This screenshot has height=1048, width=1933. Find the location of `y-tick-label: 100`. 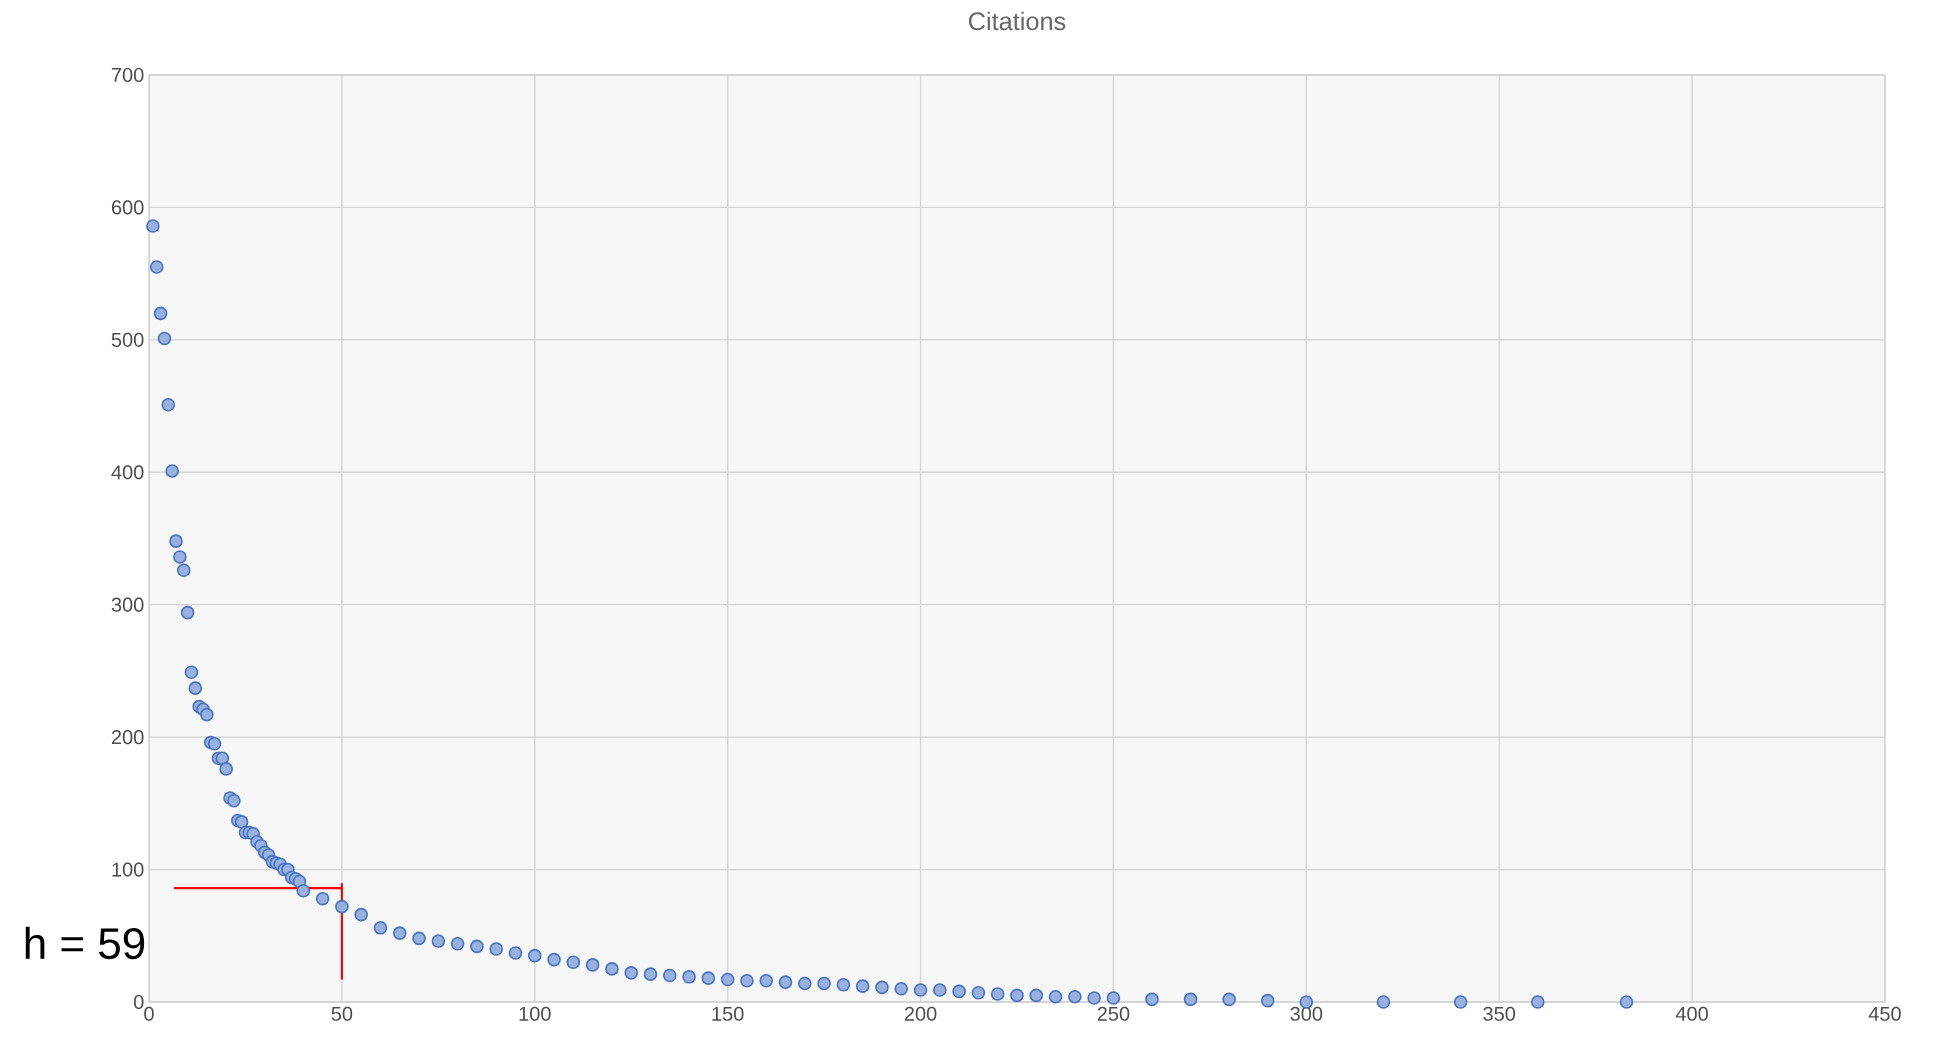

y-tick-label: 100 is located at coordinates (128, 869).